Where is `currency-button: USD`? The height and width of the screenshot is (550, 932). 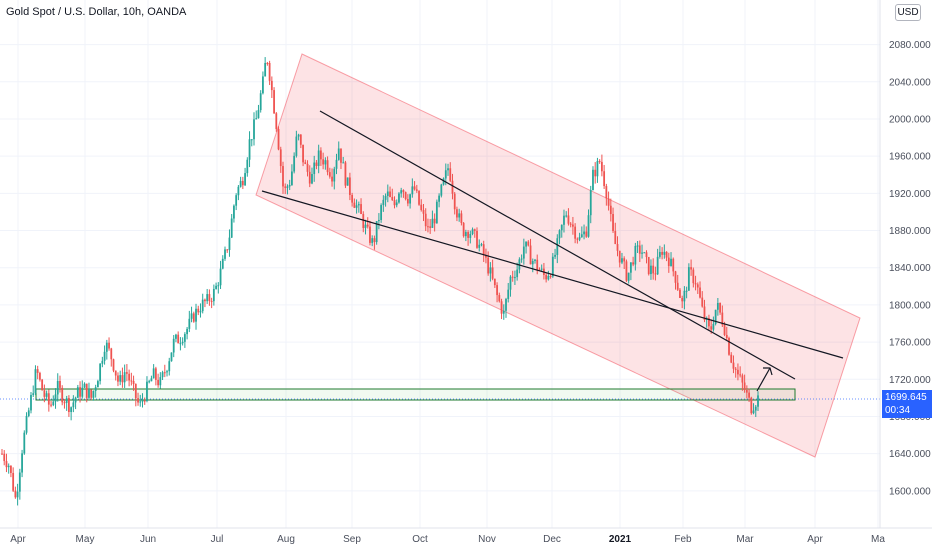 currency-button: USD is located at coordinates (908, 12).